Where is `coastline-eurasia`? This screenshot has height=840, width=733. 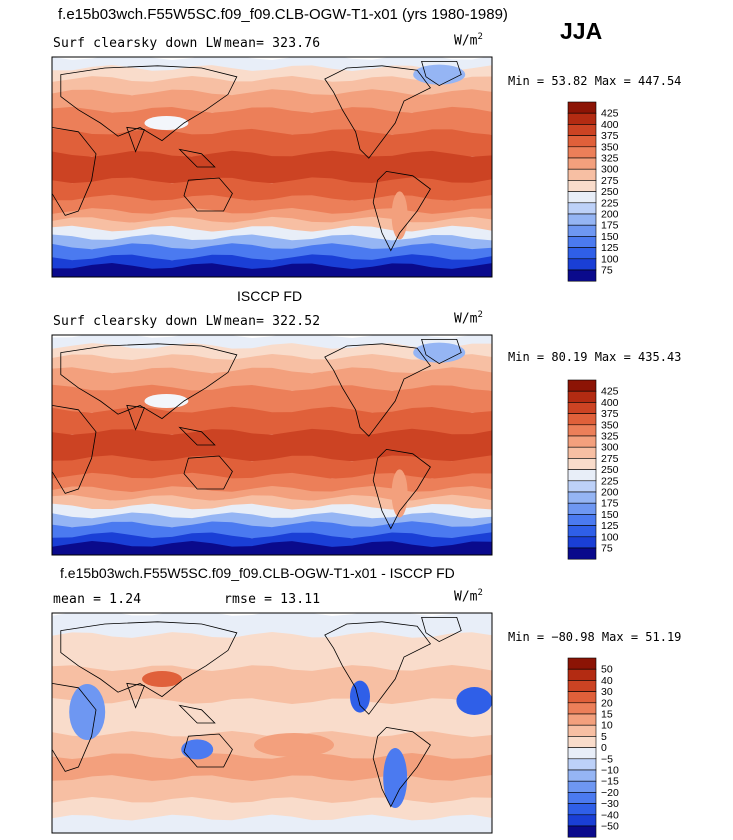 coastline-eurasia is located at coordinates (149, 381).